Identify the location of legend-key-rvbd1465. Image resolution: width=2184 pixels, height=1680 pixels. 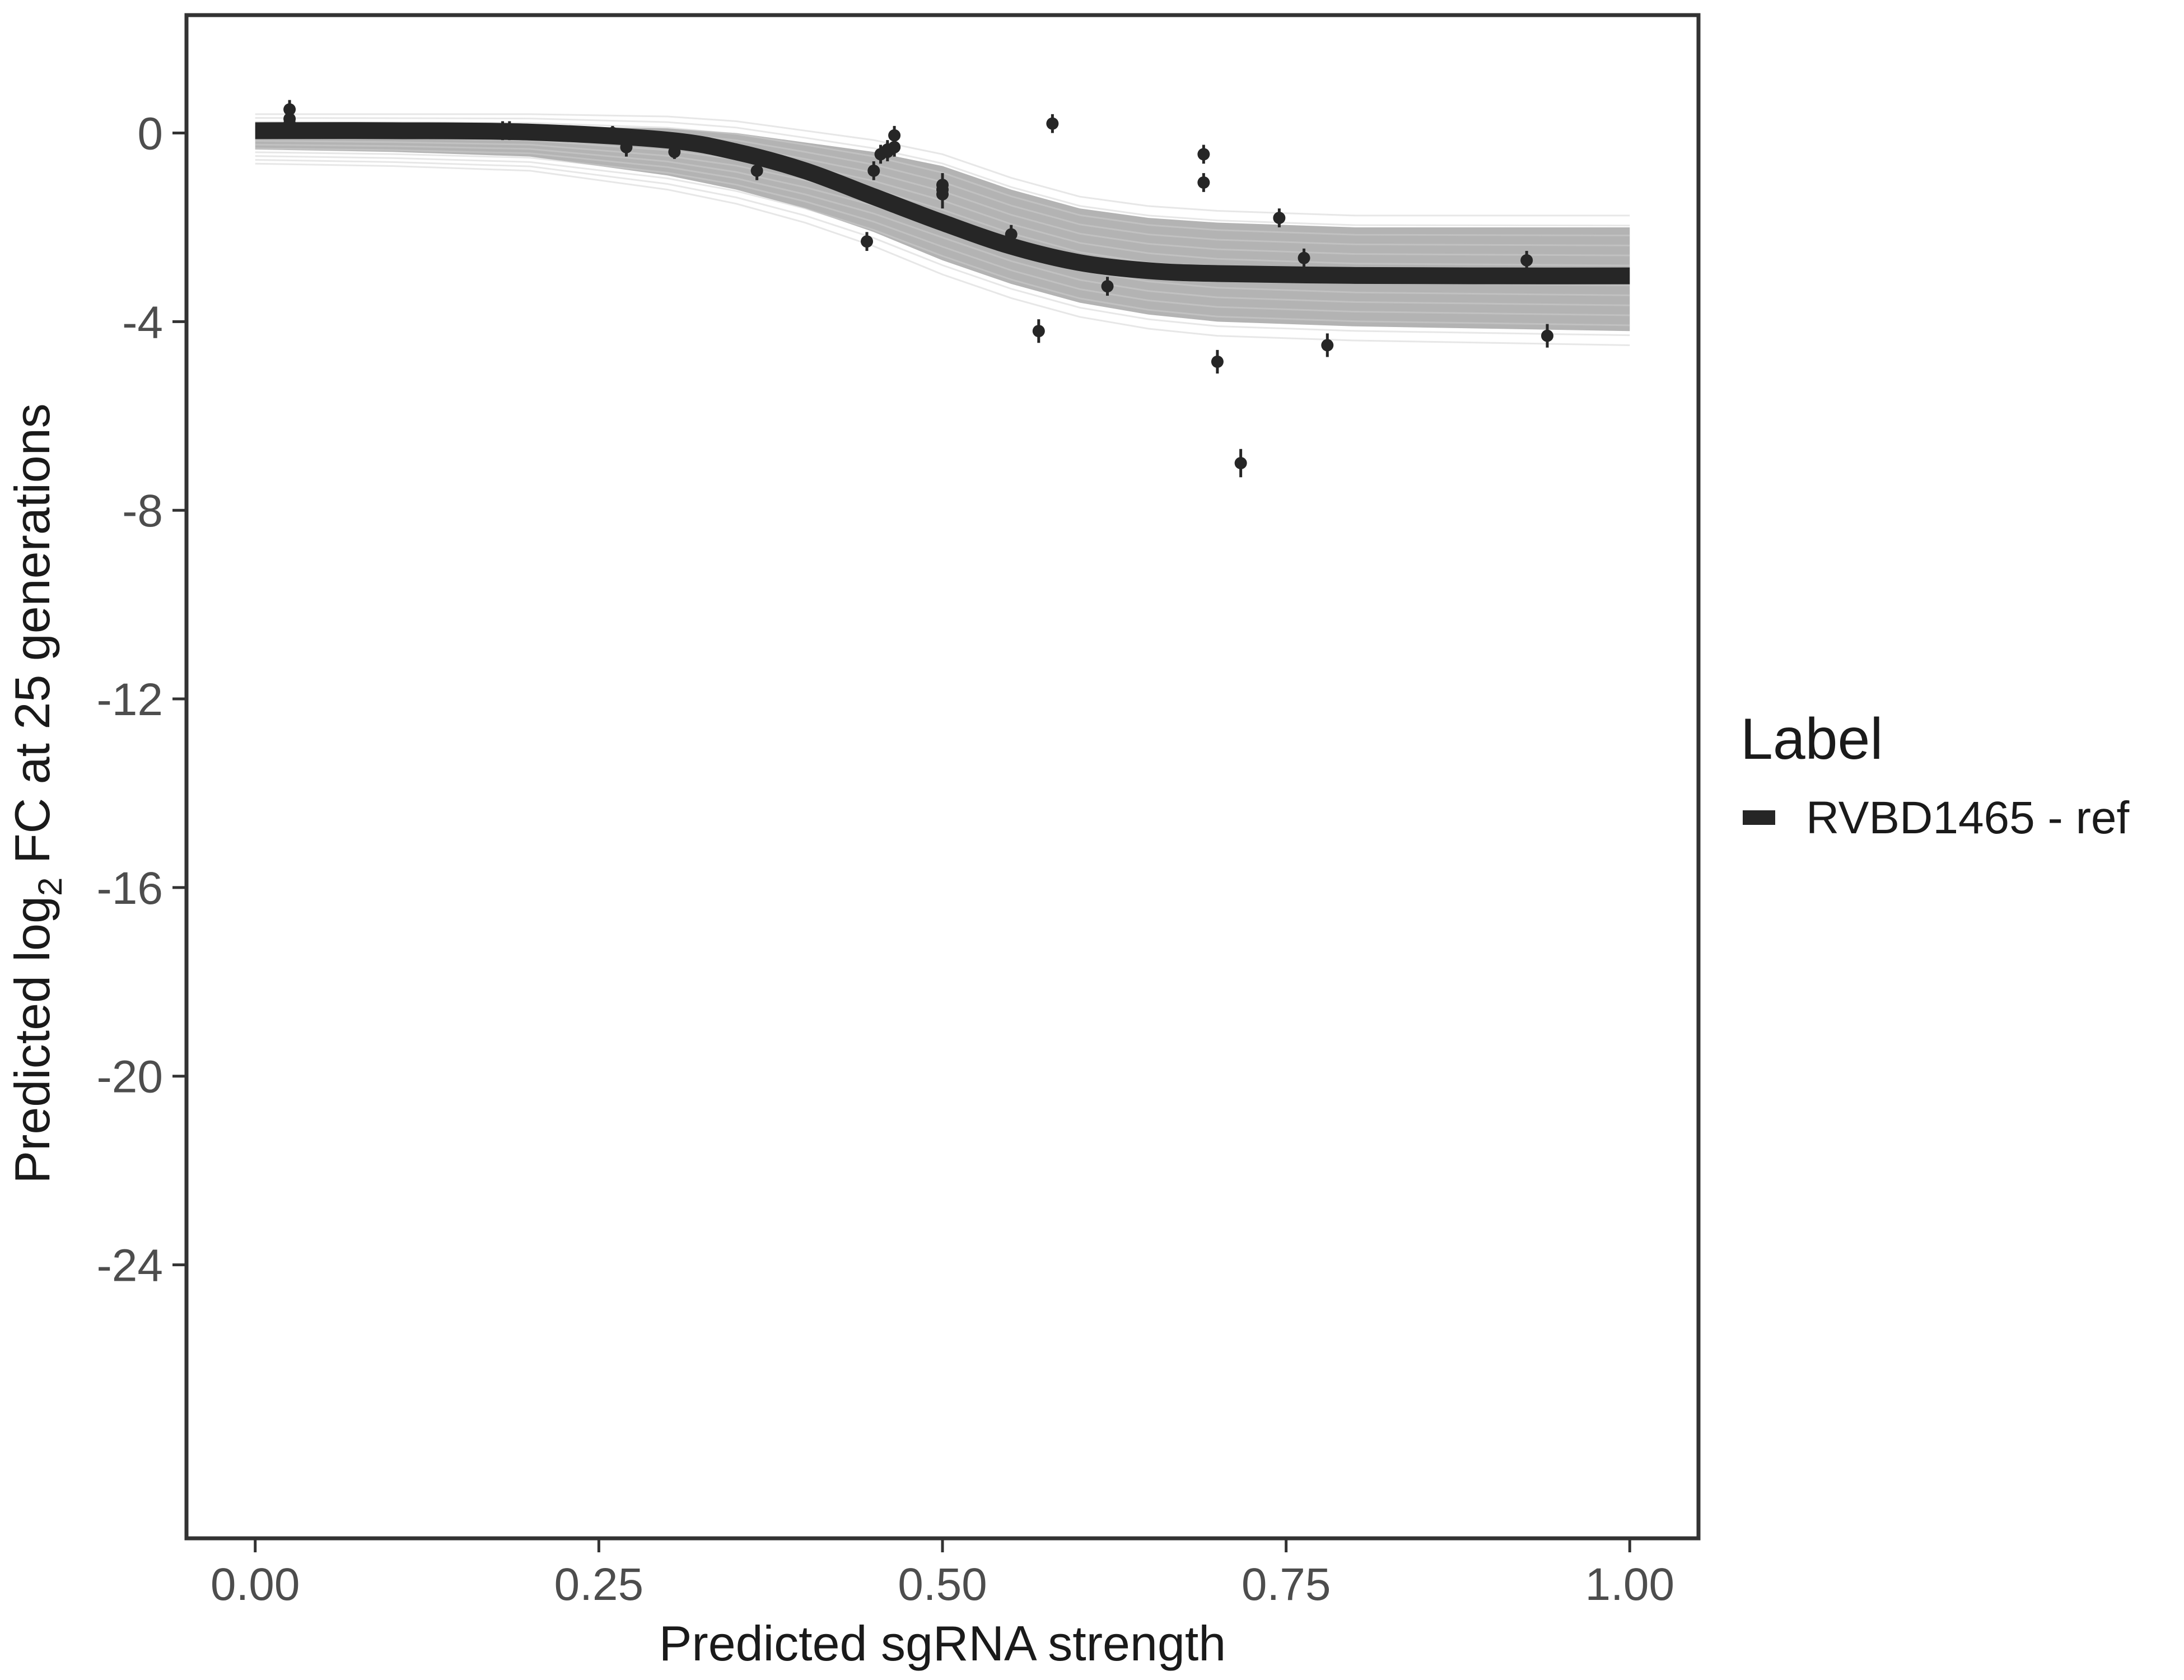
(1759, 818).